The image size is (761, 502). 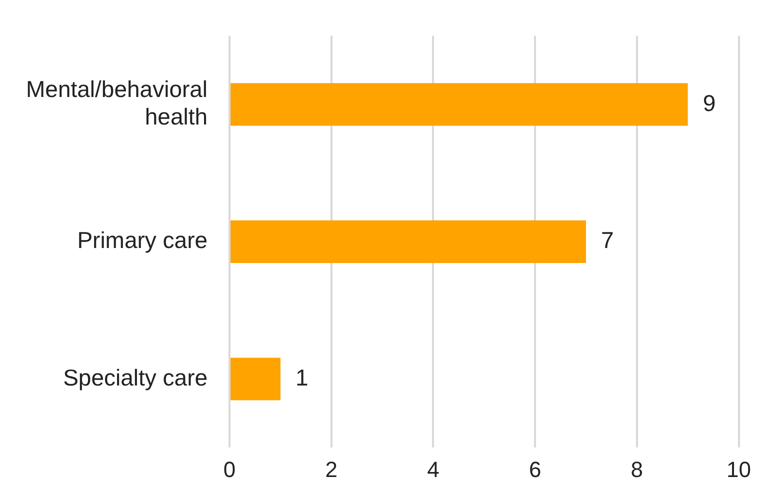 What do you see at coordinates (607, 240) in the screenshot?
I see `data-label: 7` at bounding box center [607, 240].